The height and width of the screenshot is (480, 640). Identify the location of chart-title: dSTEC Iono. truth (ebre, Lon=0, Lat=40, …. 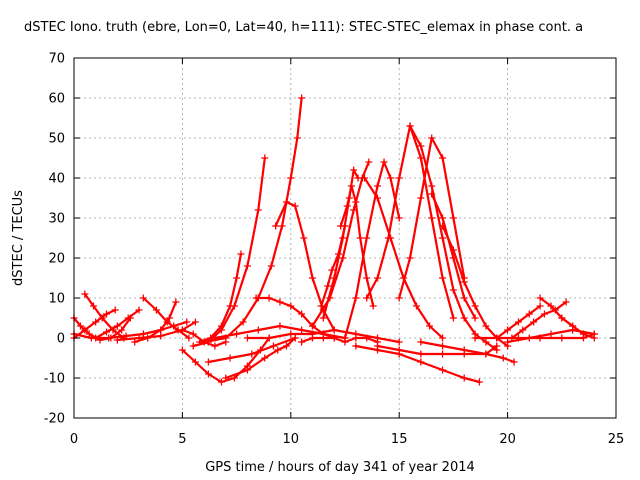
(303, 27).